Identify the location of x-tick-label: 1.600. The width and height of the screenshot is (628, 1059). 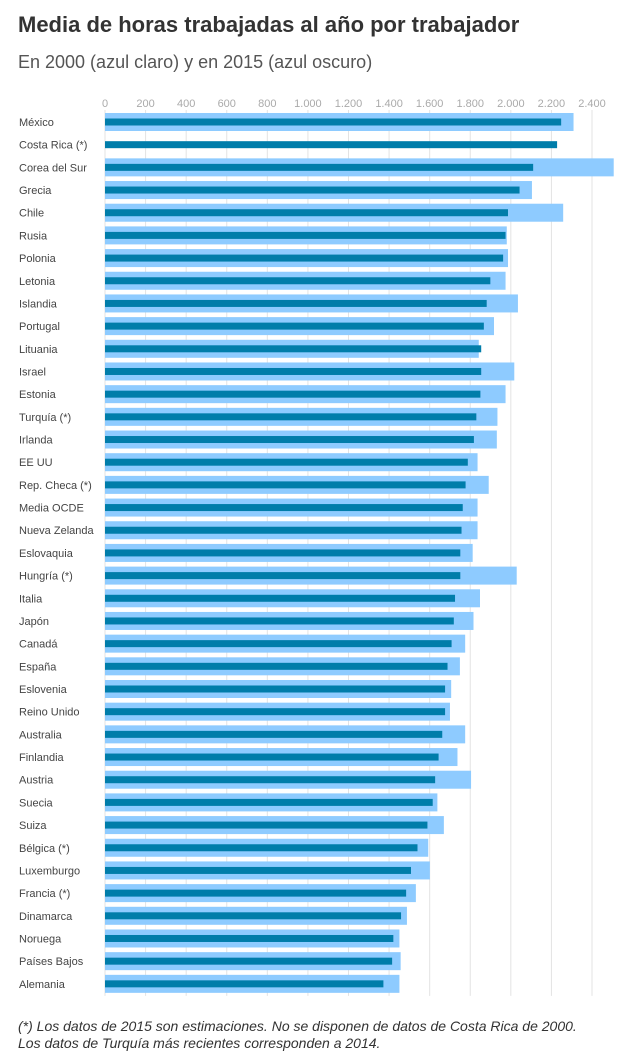
(430, 104).